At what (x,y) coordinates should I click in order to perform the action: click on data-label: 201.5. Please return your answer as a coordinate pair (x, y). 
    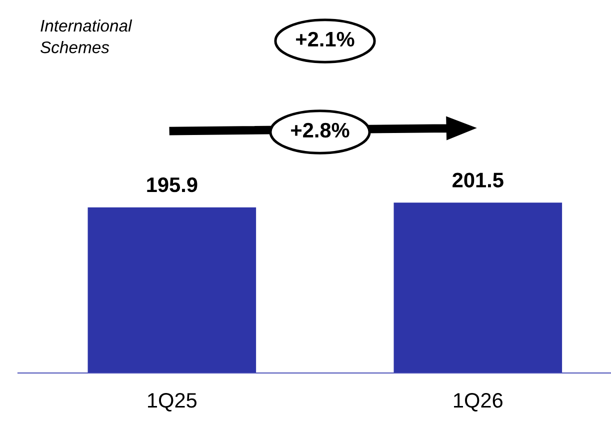
    Looking at the image, I should click on (478, 180).